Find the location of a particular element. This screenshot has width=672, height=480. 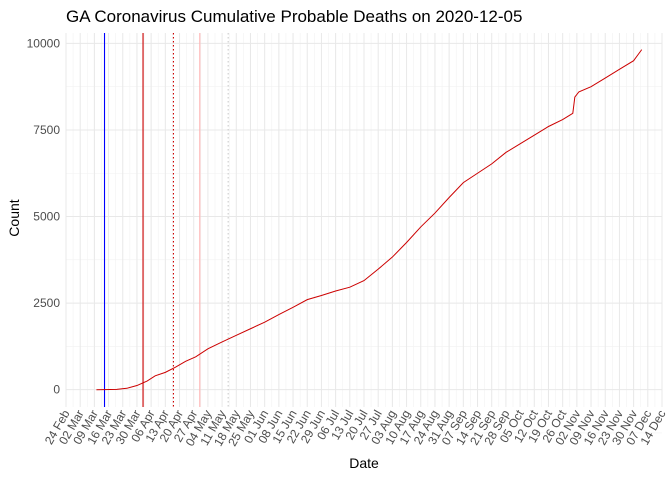

y-tick-label: 0 is located at coordinates (56, 390).